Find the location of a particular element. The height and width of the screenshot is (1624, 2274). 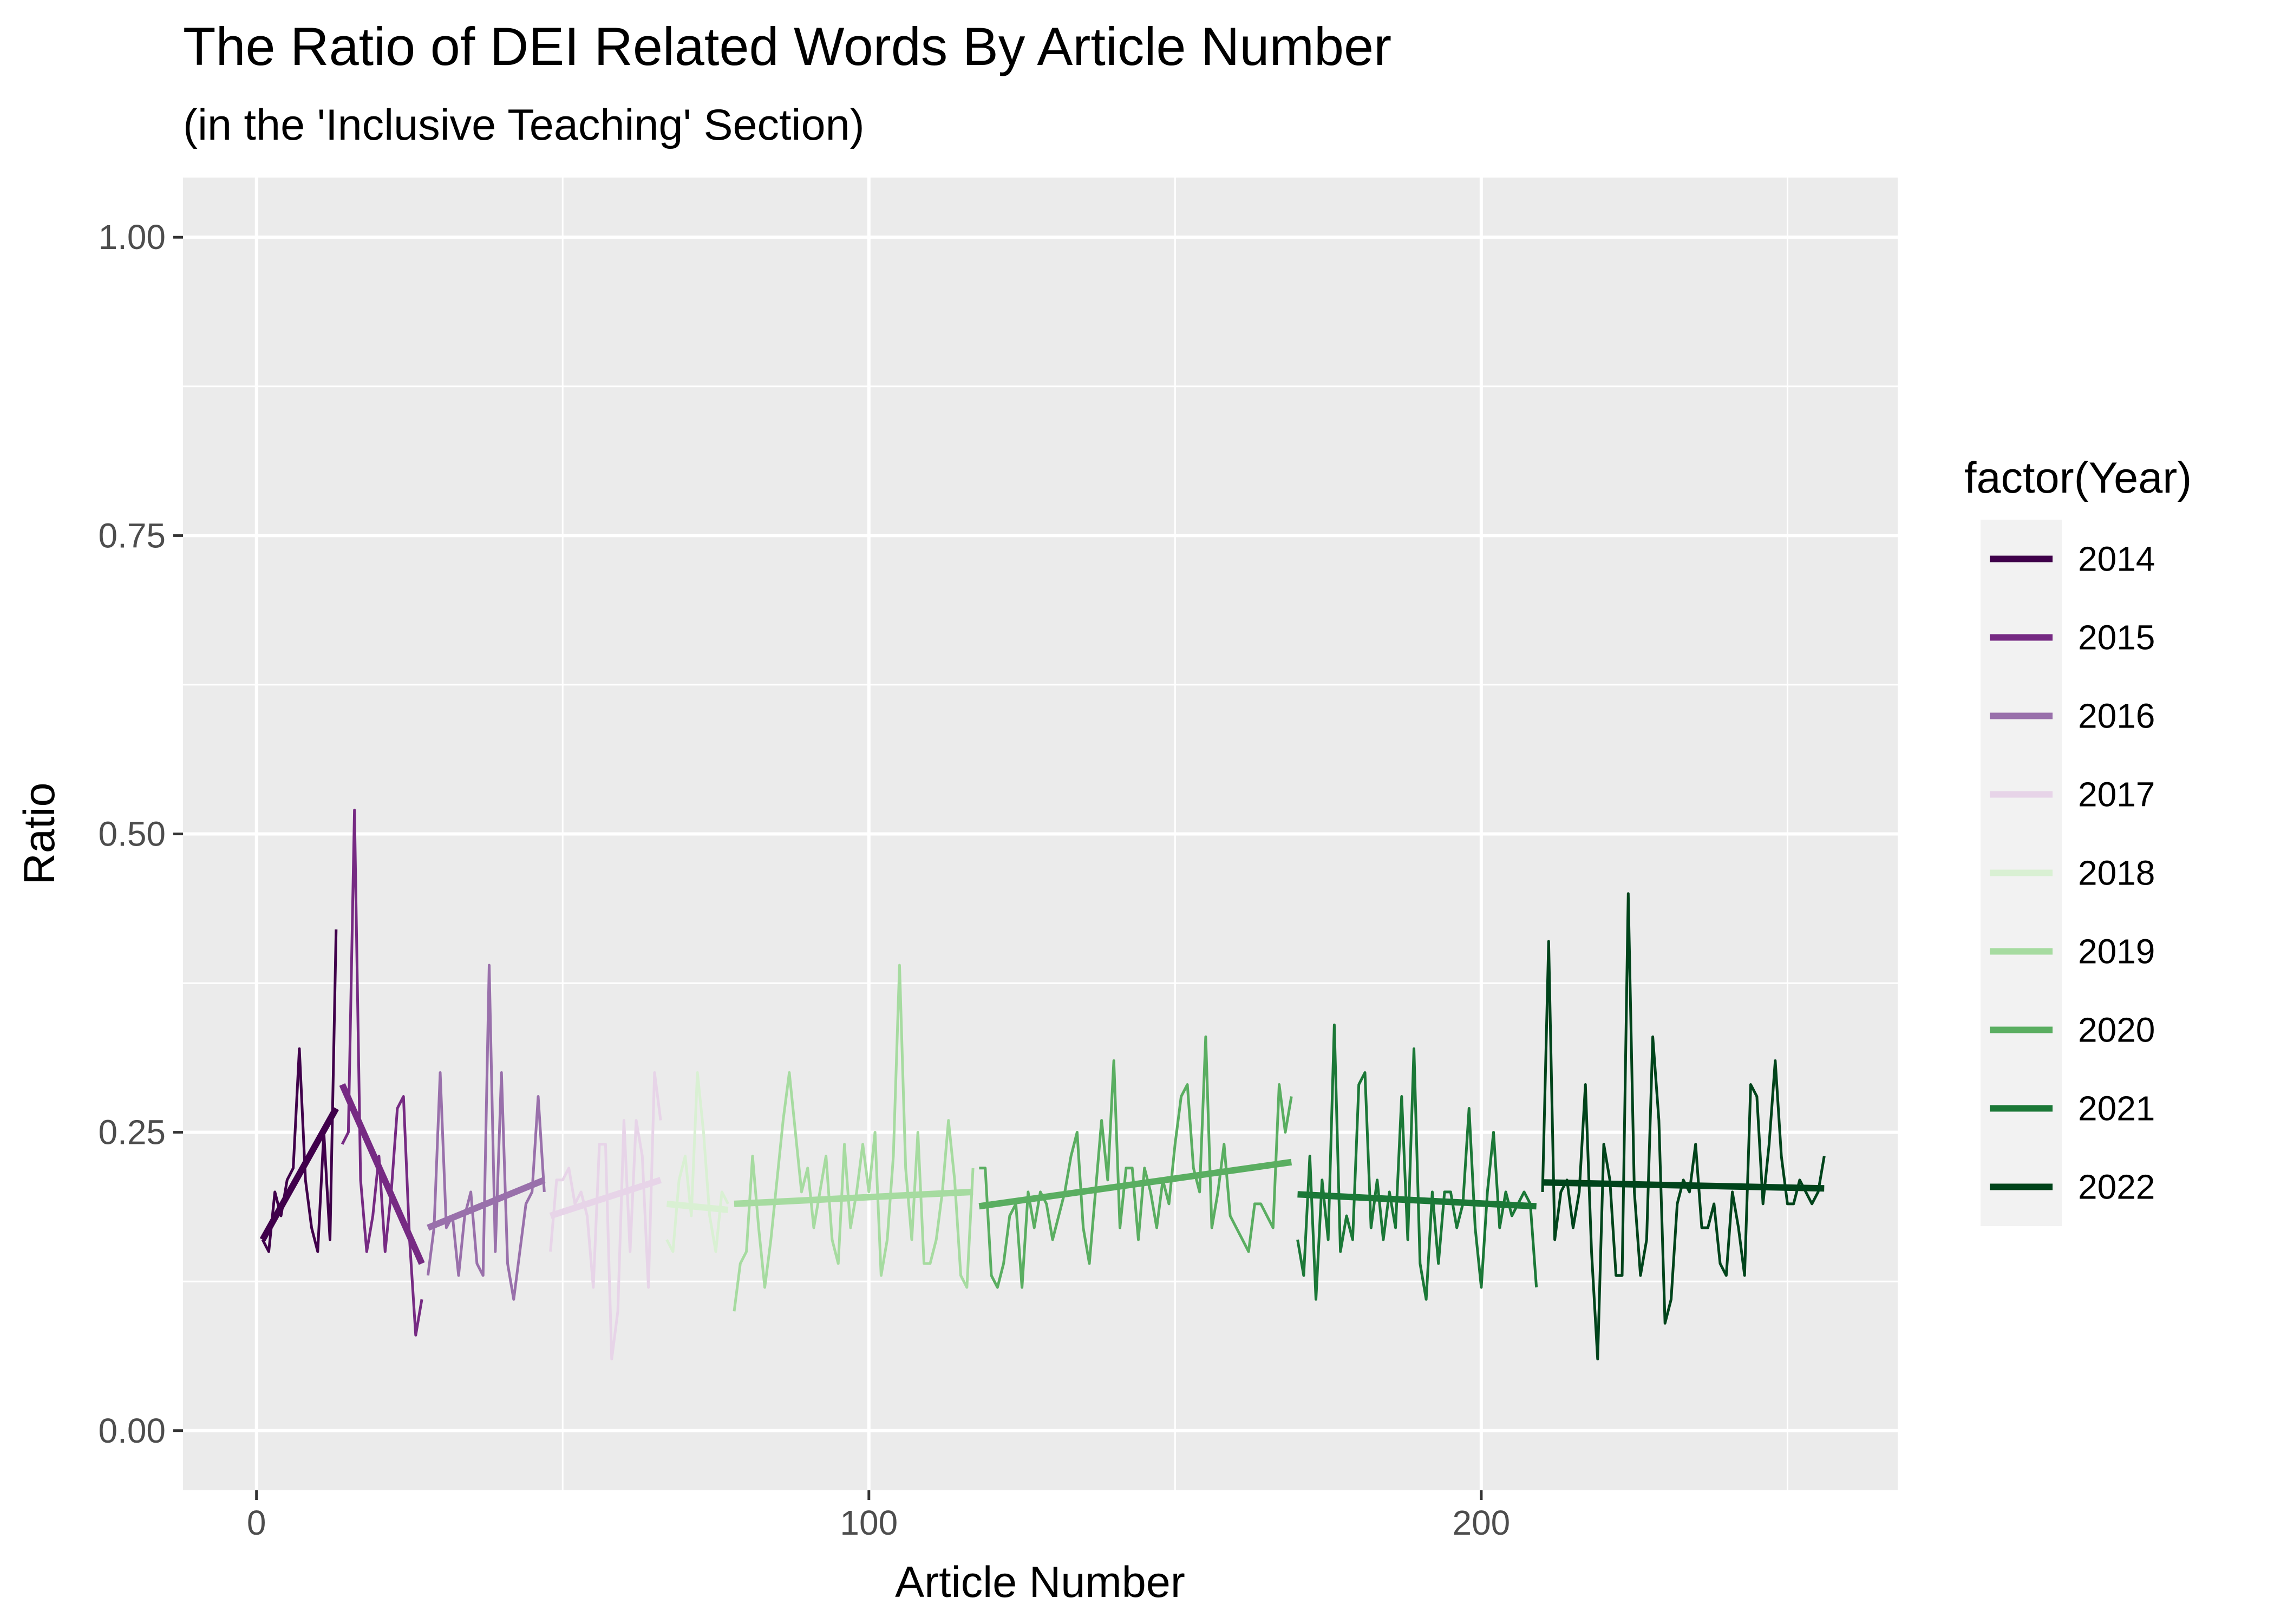

series-line-2015 is located at coordinates (382, 1072).